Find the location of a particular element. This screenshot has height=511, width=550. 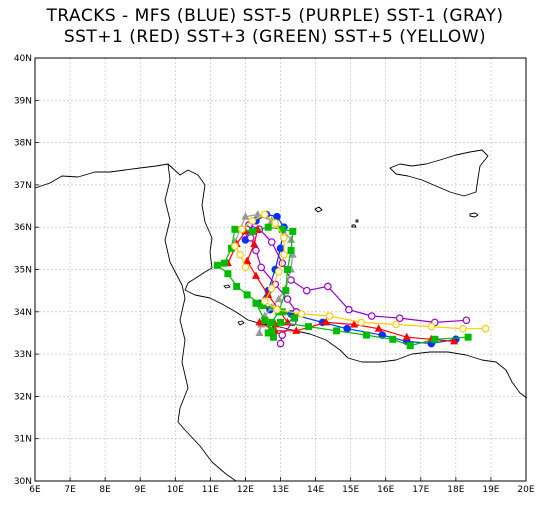

x-tick-label: 16E is located at coordinates (385, 490).